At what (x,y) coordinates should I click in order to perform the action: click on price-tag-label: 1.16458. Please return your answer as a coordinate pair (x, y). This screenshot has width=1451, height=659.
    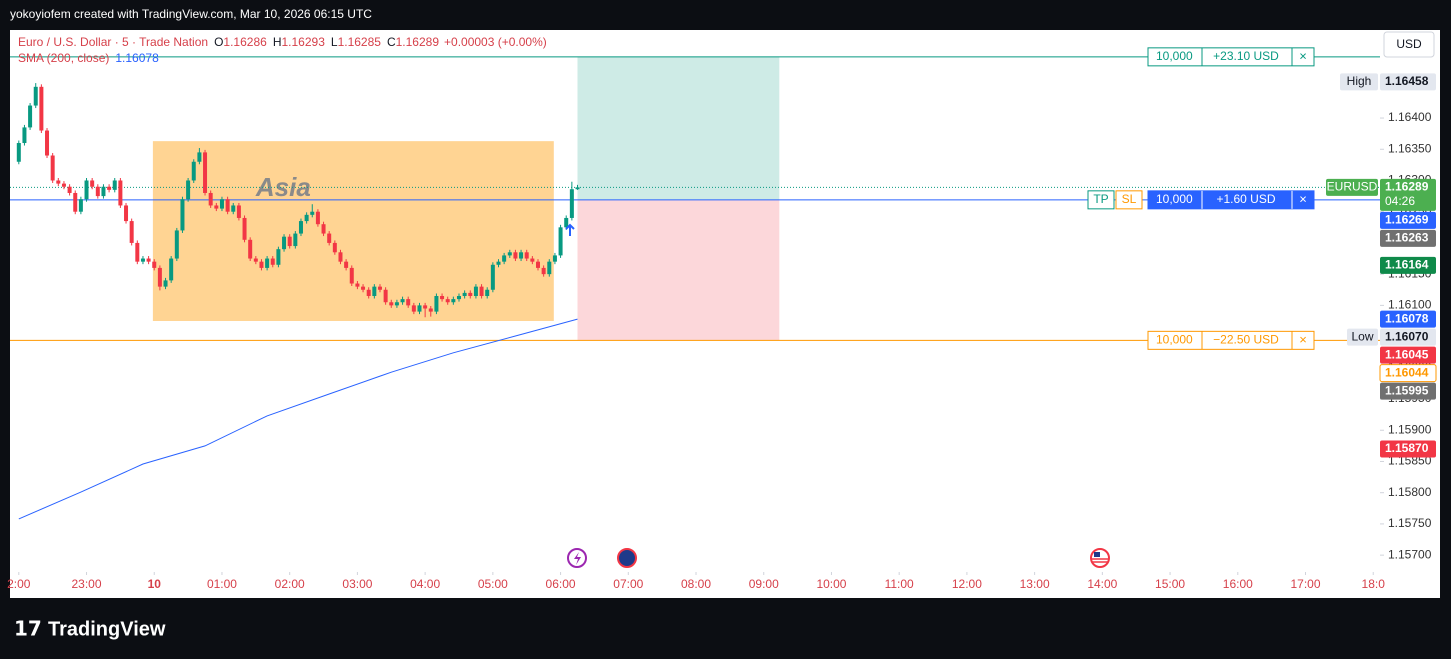
    Looking at the image, I should click on (1407, 81).